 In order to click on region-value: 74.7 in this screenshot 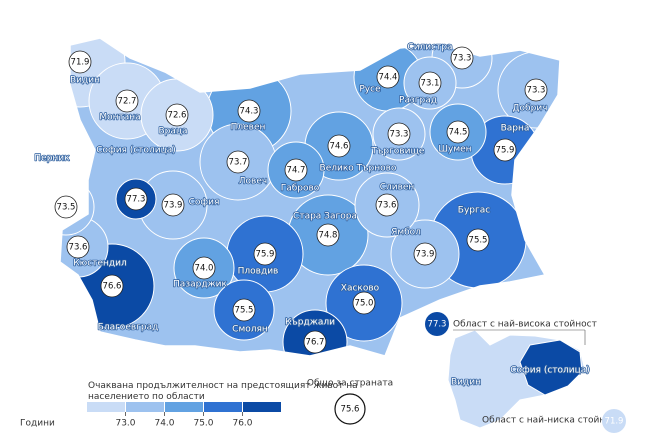, I will do `click(296, 171)`.